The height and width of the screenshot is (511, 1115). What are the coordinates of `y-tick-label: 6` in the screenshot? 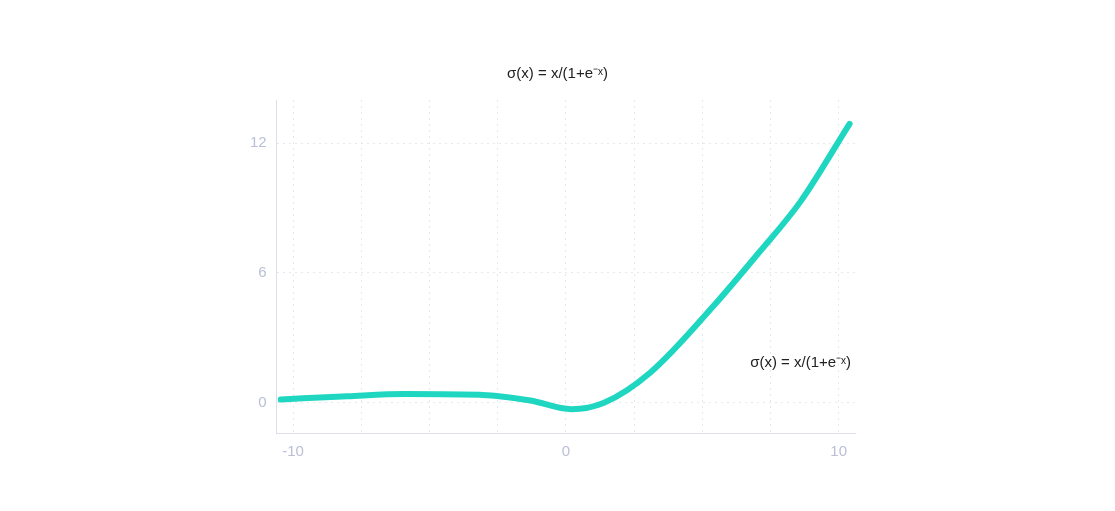 It's located at (262, 272).